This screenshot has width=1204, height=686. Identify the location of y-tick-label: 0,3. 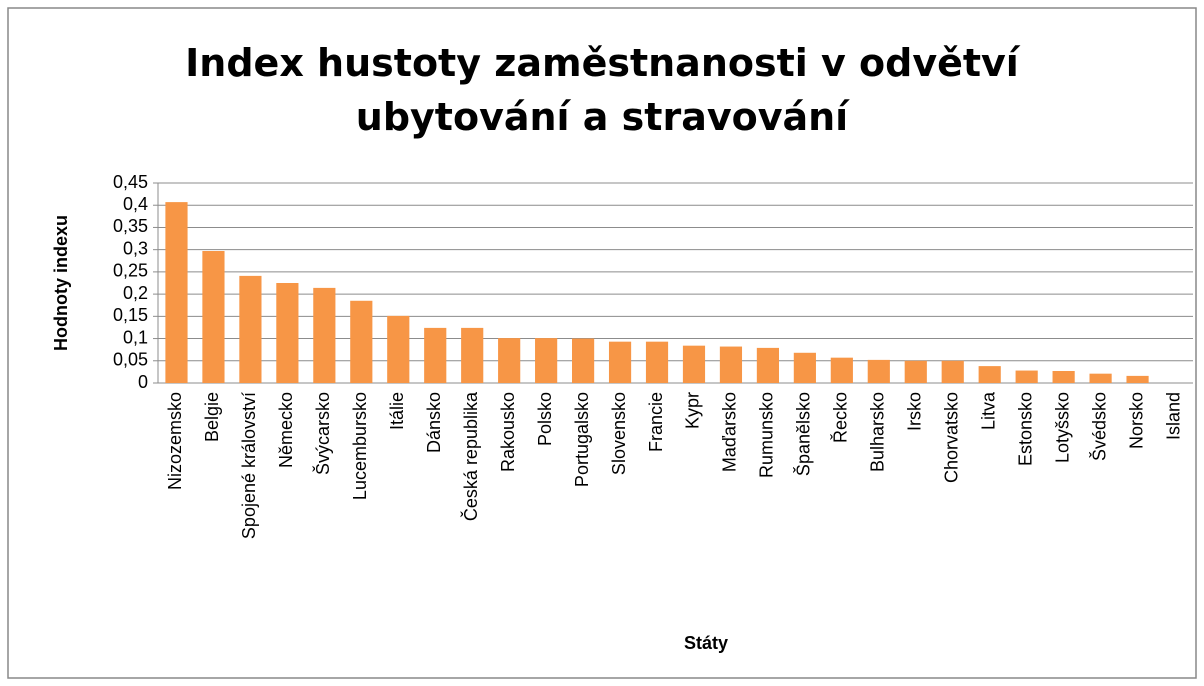
(135, 248).